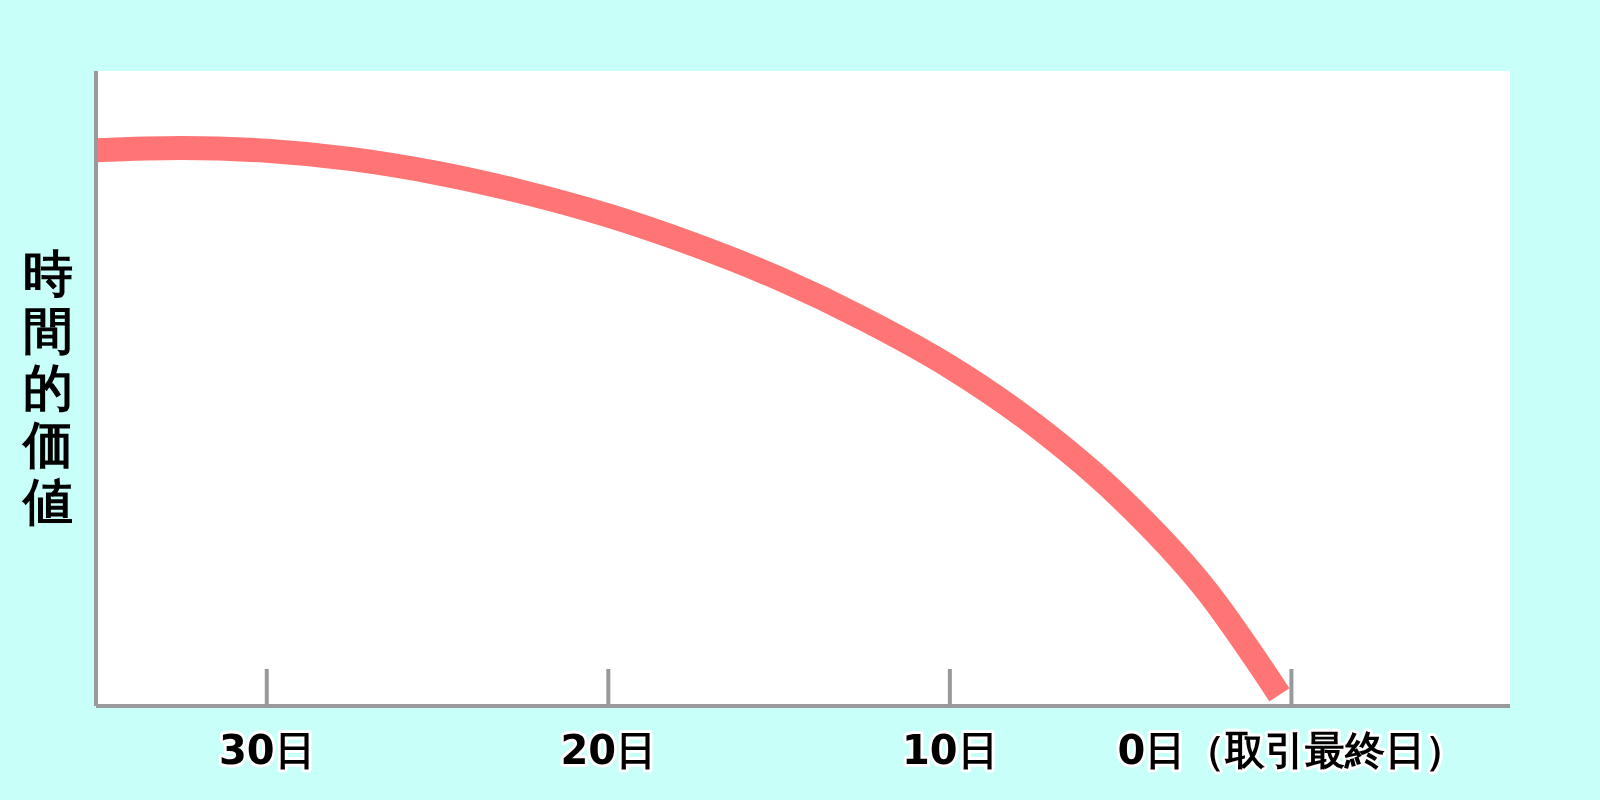 This screenshot has height=800, width=1600. I want to click on x-tick-label: 30日, so click(266, 750).